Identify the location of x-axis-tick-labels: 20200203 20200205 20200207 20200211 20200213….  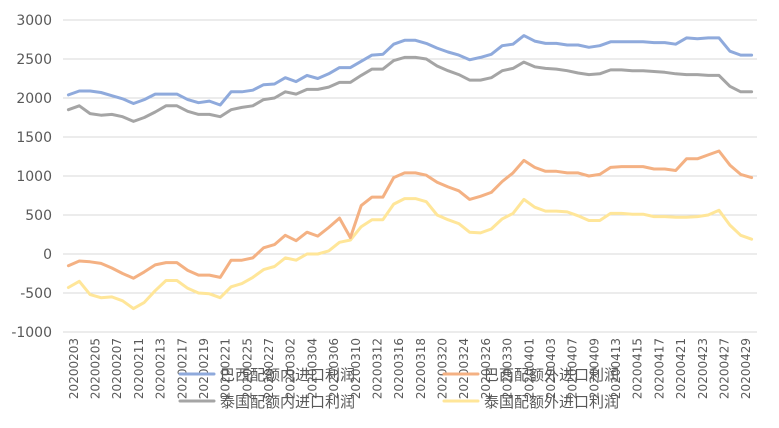
(410, 368).